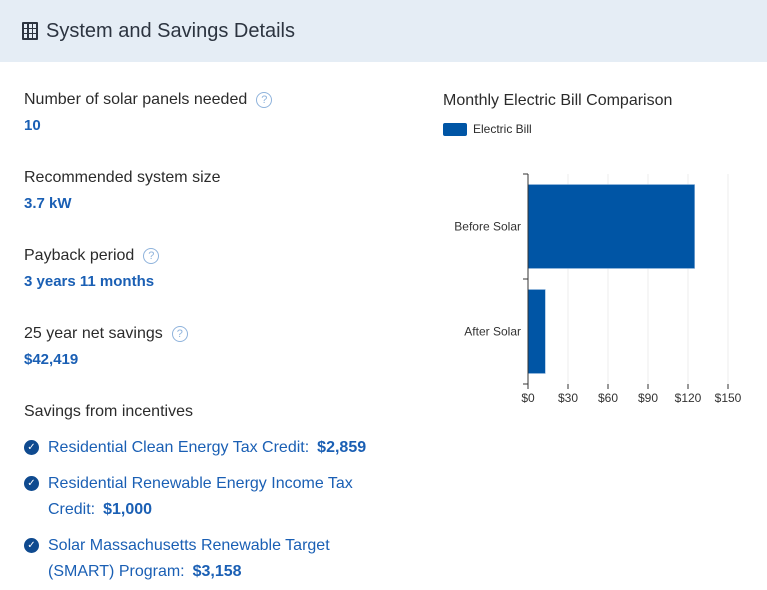  Describe the element at coordinates (122, 190) in the screenshot. I see `detail-system-size: Recommended system size 3.7 kW` at that location.